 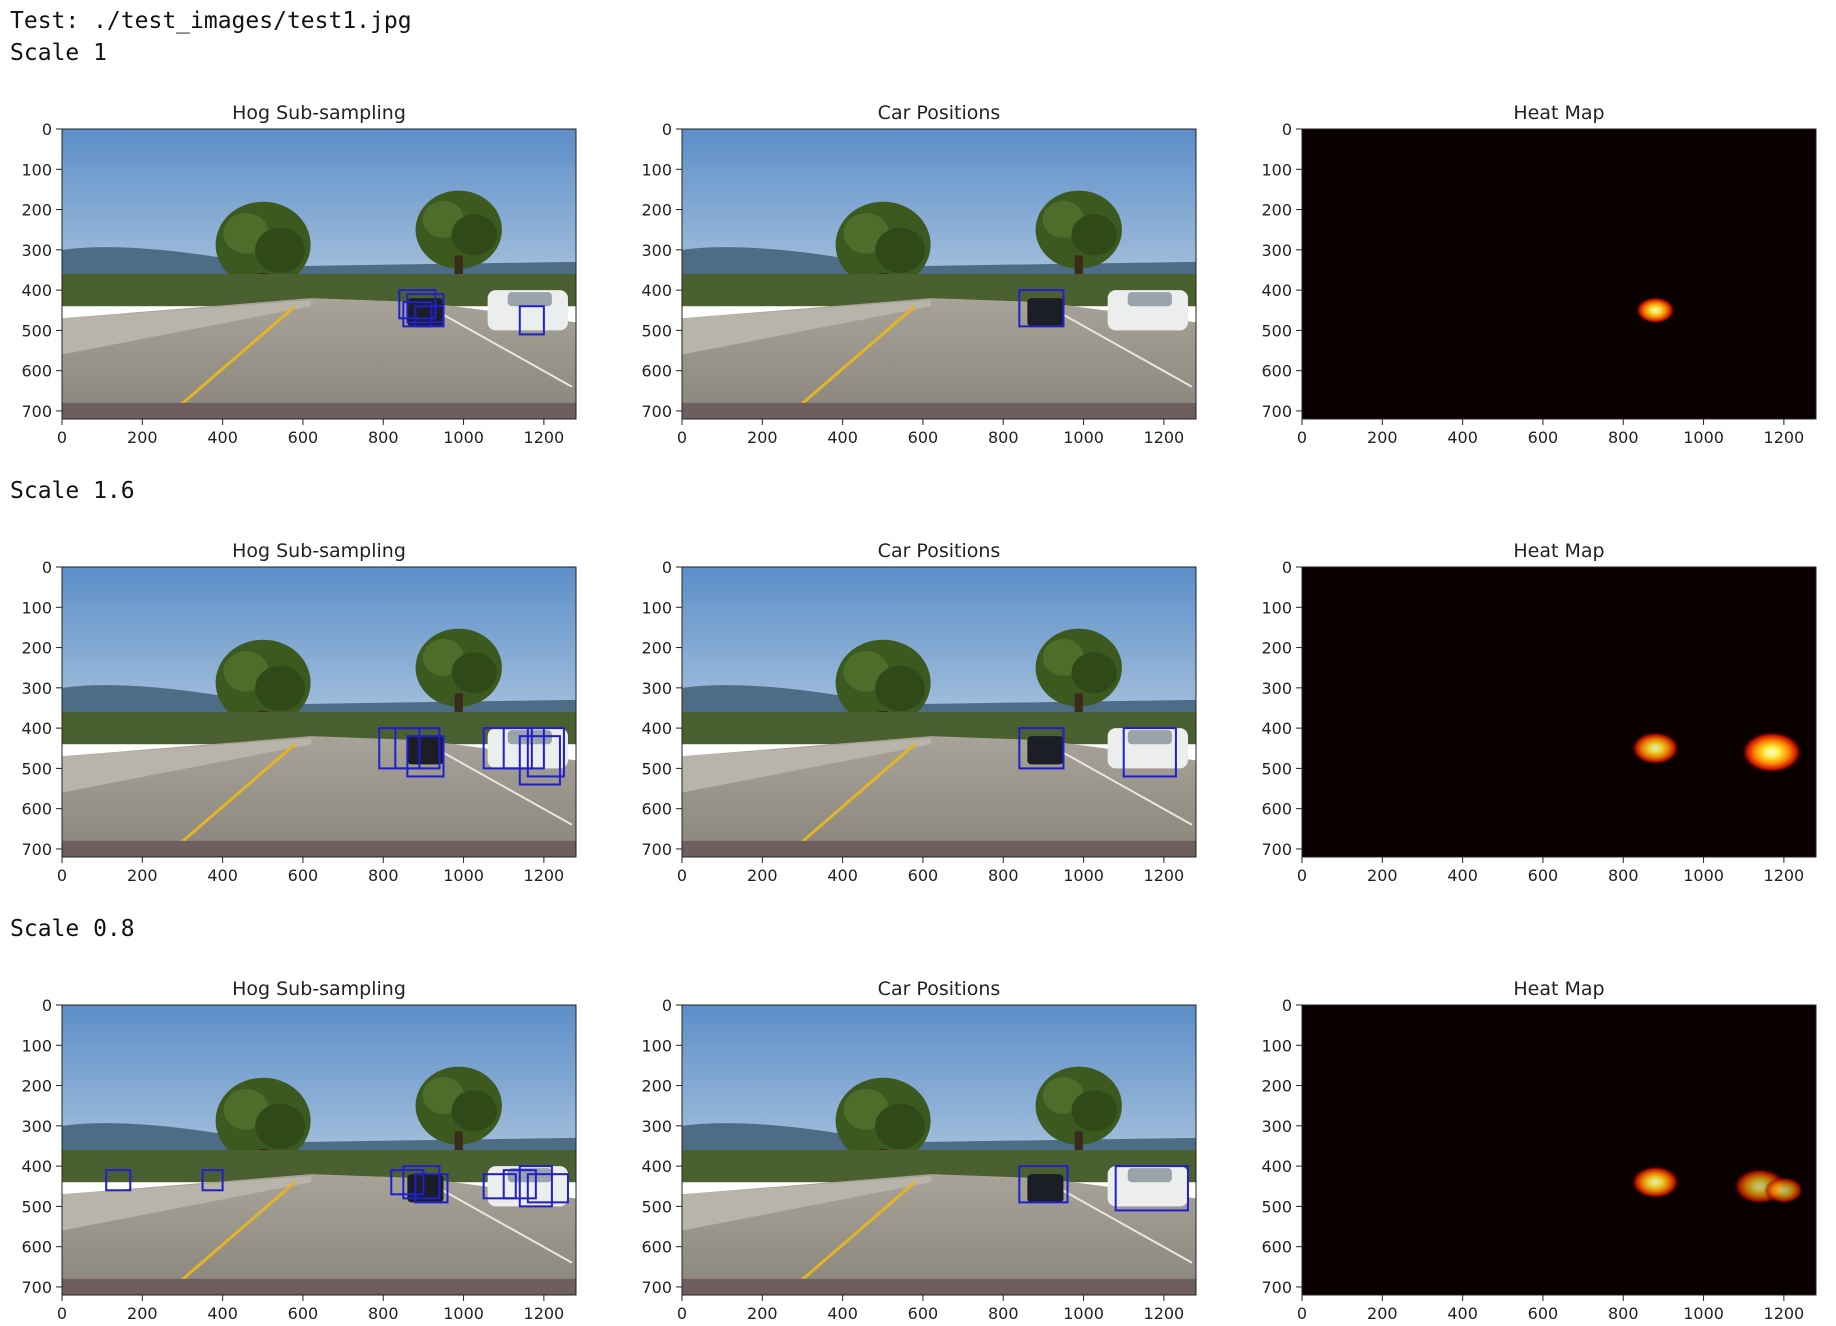 What do you see at coordinates (319, 113) in the screenshot?
I see `panel-title: Hog Sub-sampling` at bounding box center [319, 113].